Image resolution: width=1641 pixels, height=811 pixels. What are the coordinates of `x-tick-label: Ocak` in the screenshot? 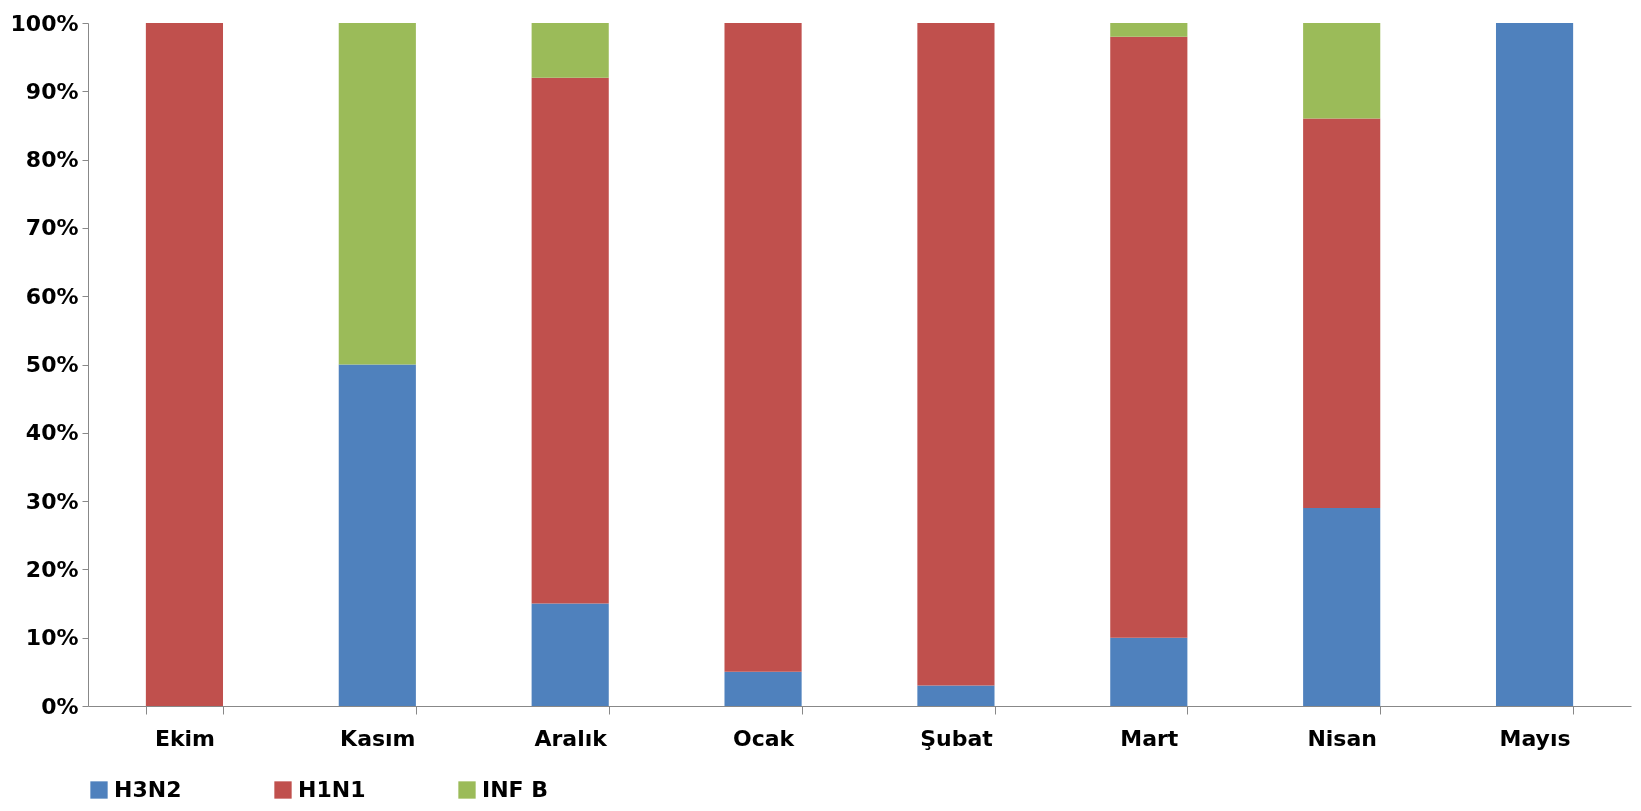 It's located at (764, 738).